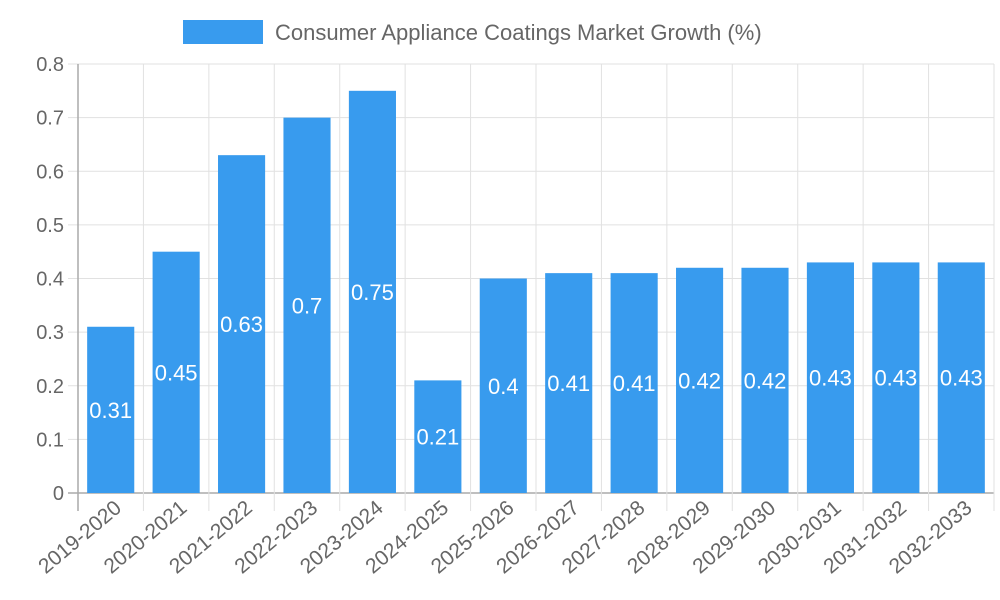  What do you see at coordinates (50, 65) in the screenshot?
I see `y-tick-label: 0.8` at bounding box center [50, 65].